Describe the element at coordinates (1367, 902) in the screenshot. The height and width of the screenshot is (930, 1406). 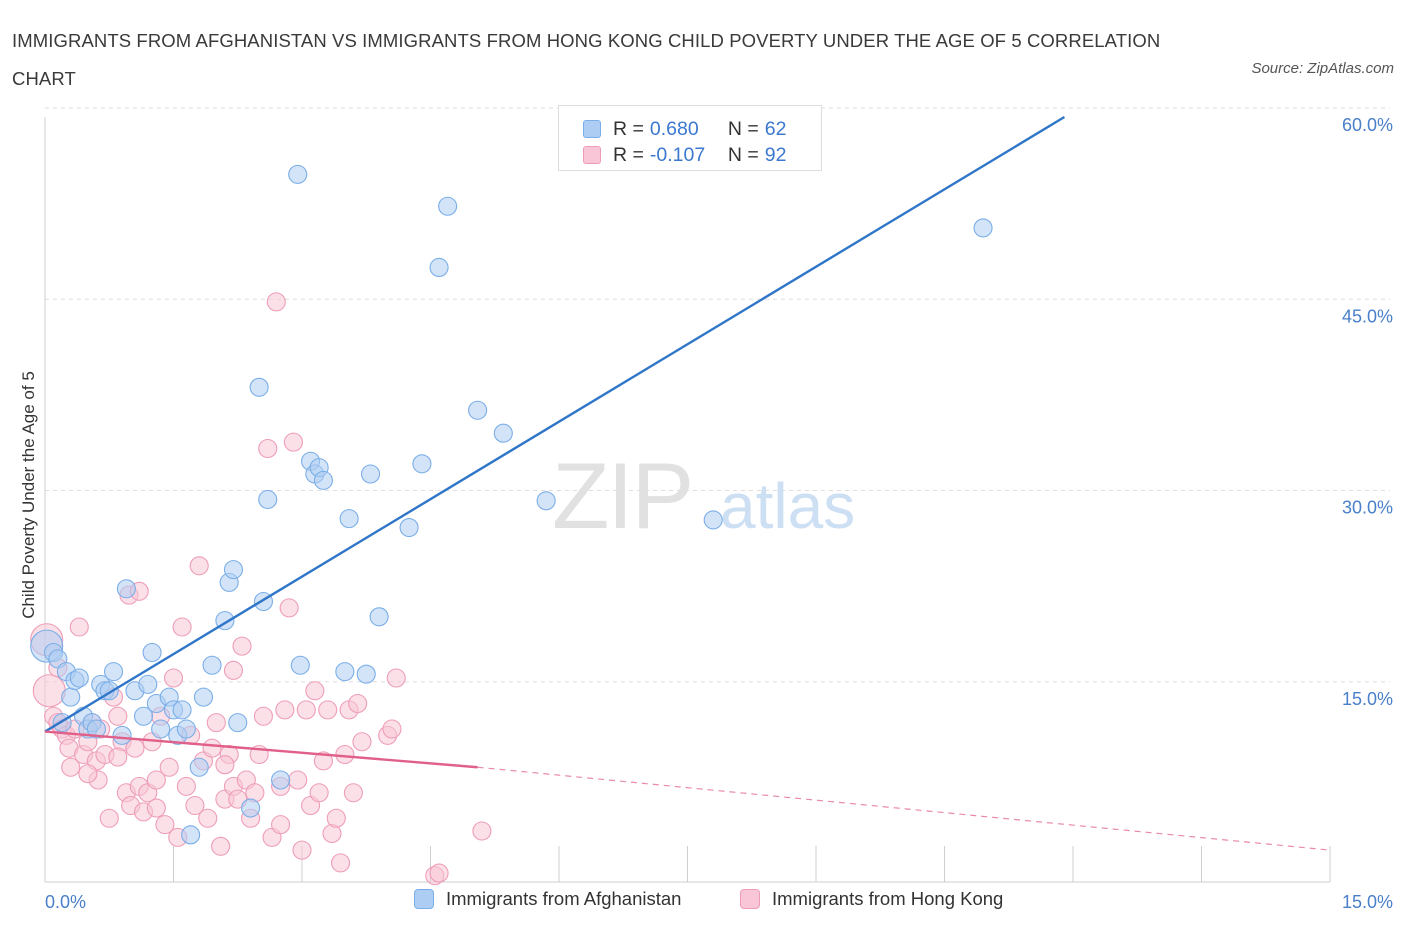
I see `x-tick-label: 15.0%` at that location.